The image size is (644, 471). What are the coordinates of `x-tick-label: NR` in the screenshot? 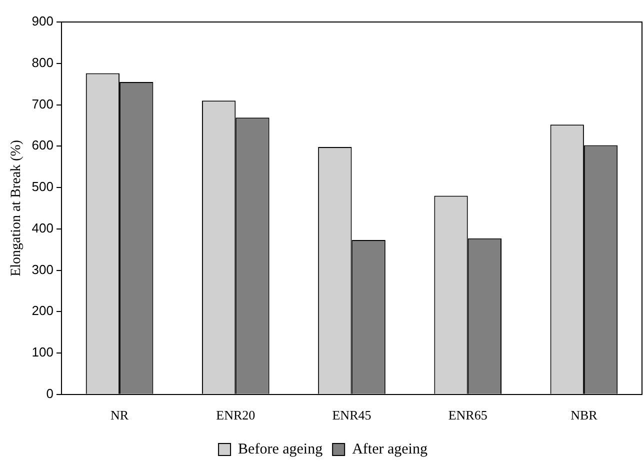 It's located at (119, 415).